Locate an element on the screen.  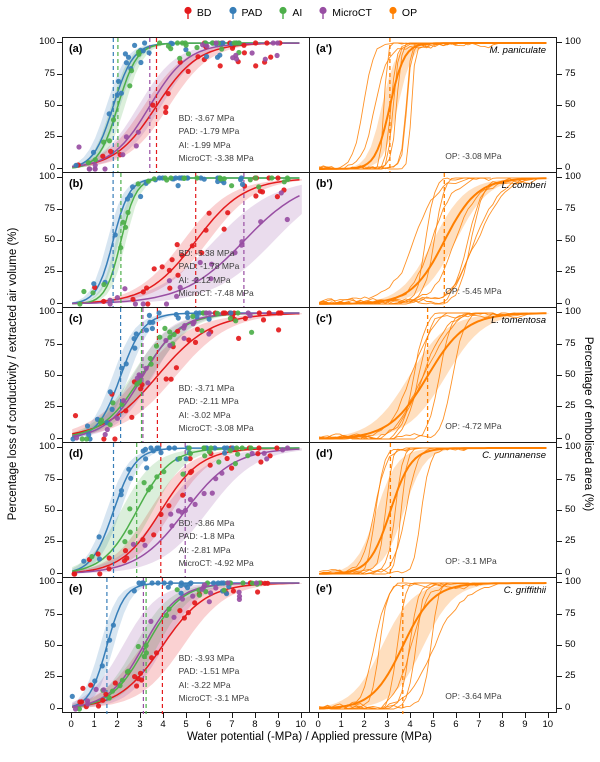
species-name: L. comberi is located at coordinates (523, 185).